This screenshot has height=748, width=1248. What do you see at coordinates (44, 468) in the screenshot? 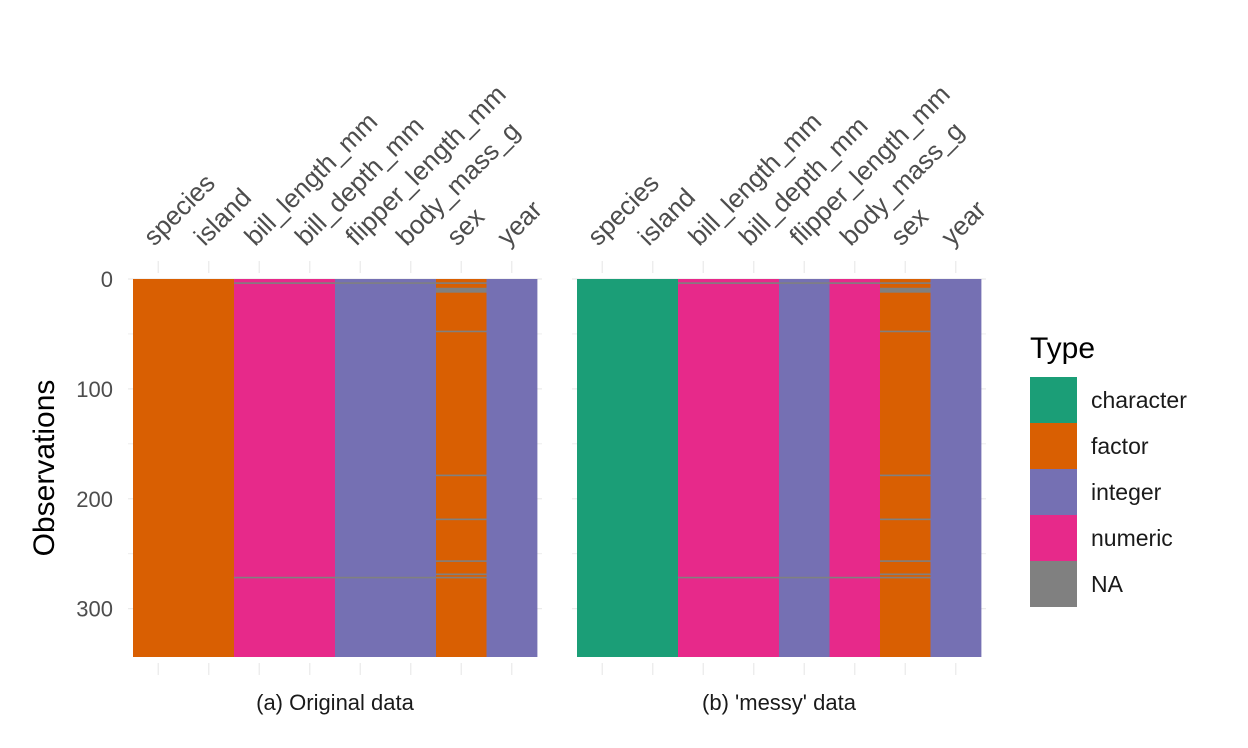
I see `y-axis-title: Observations` at bounding box center [44, 468].